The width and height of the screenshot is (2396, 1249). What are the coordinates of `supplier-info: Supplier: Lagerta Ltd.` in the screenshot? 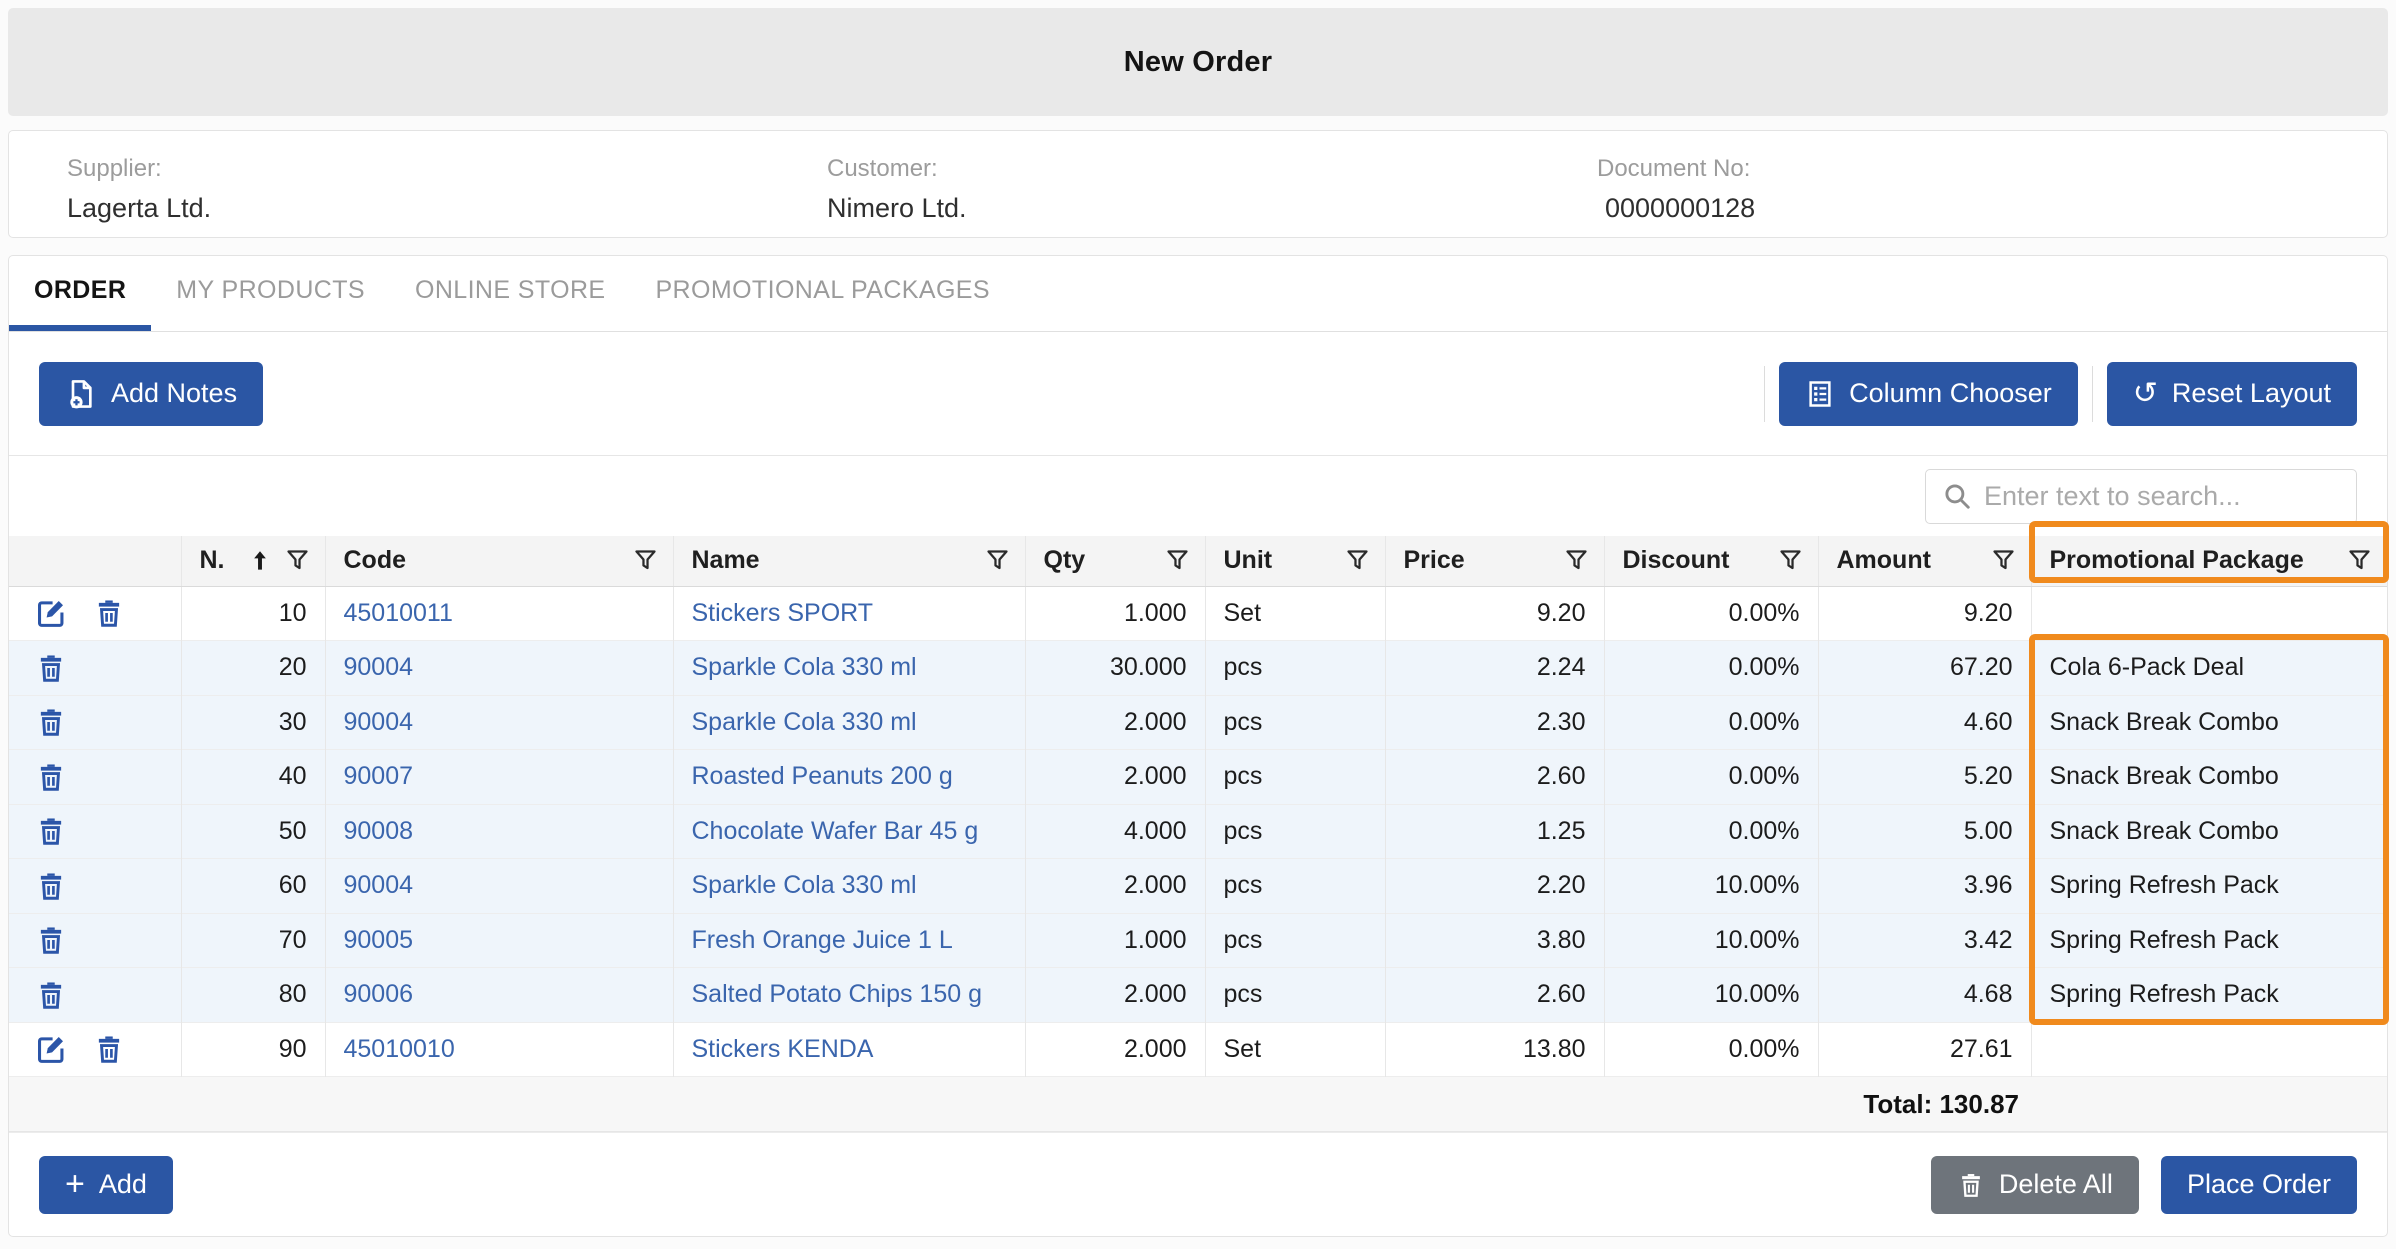 It's located at (139, 189).